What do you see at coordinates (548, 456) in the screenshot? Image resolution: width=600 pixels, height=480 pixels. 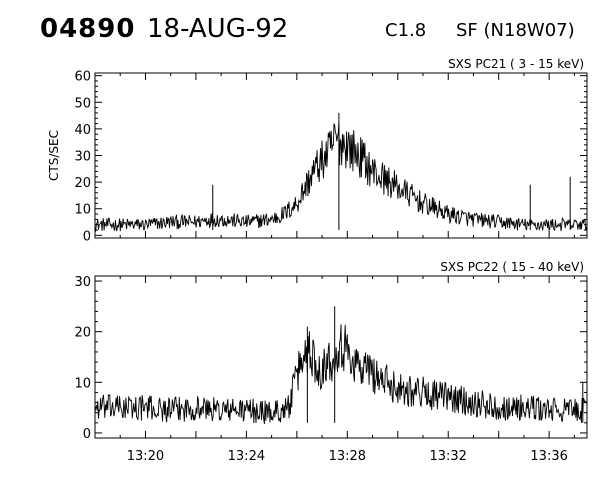 I see `x-tick-label: 13:36` at bounding box center [548, 456].